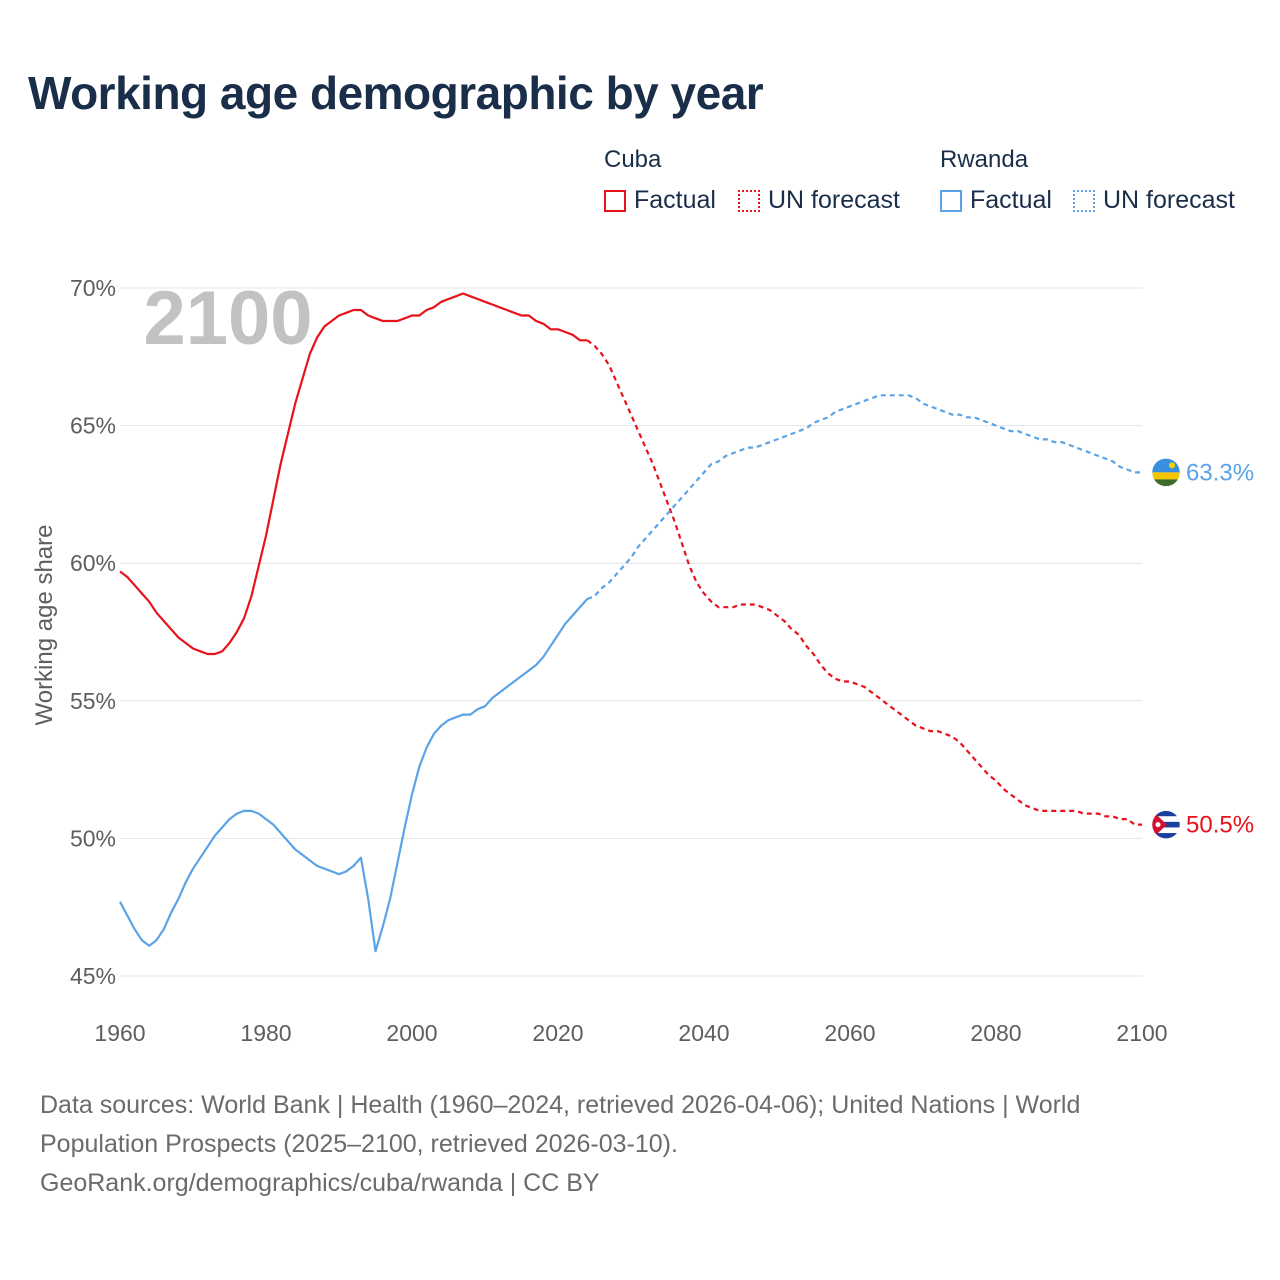  What do you see at coordinates (703, 1033) in the screenshot?
I see `x-tick-label: 2040` at bounding box center [703, 1033].